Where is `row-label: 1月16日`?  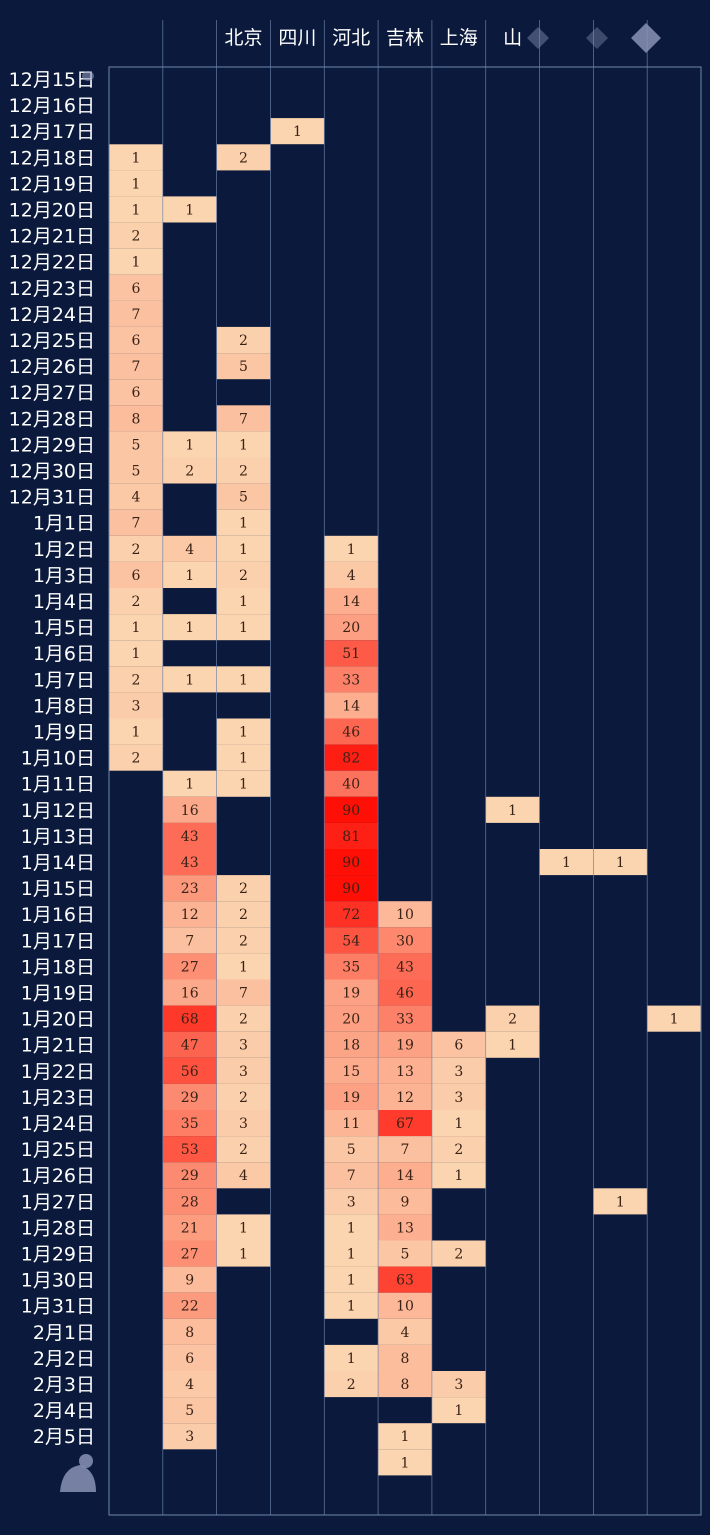 row-label: 1月16日 is located at coordinates (58, 915).